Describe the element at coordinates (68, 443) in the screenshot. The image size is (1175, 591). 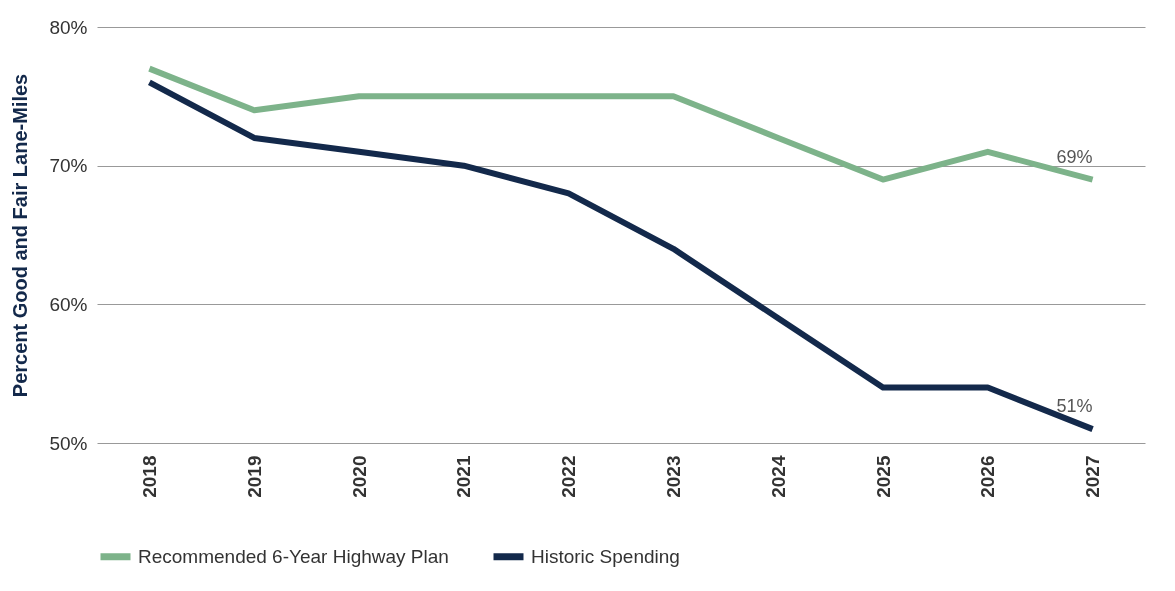
I see `y-tick-label: 50%` at that location.